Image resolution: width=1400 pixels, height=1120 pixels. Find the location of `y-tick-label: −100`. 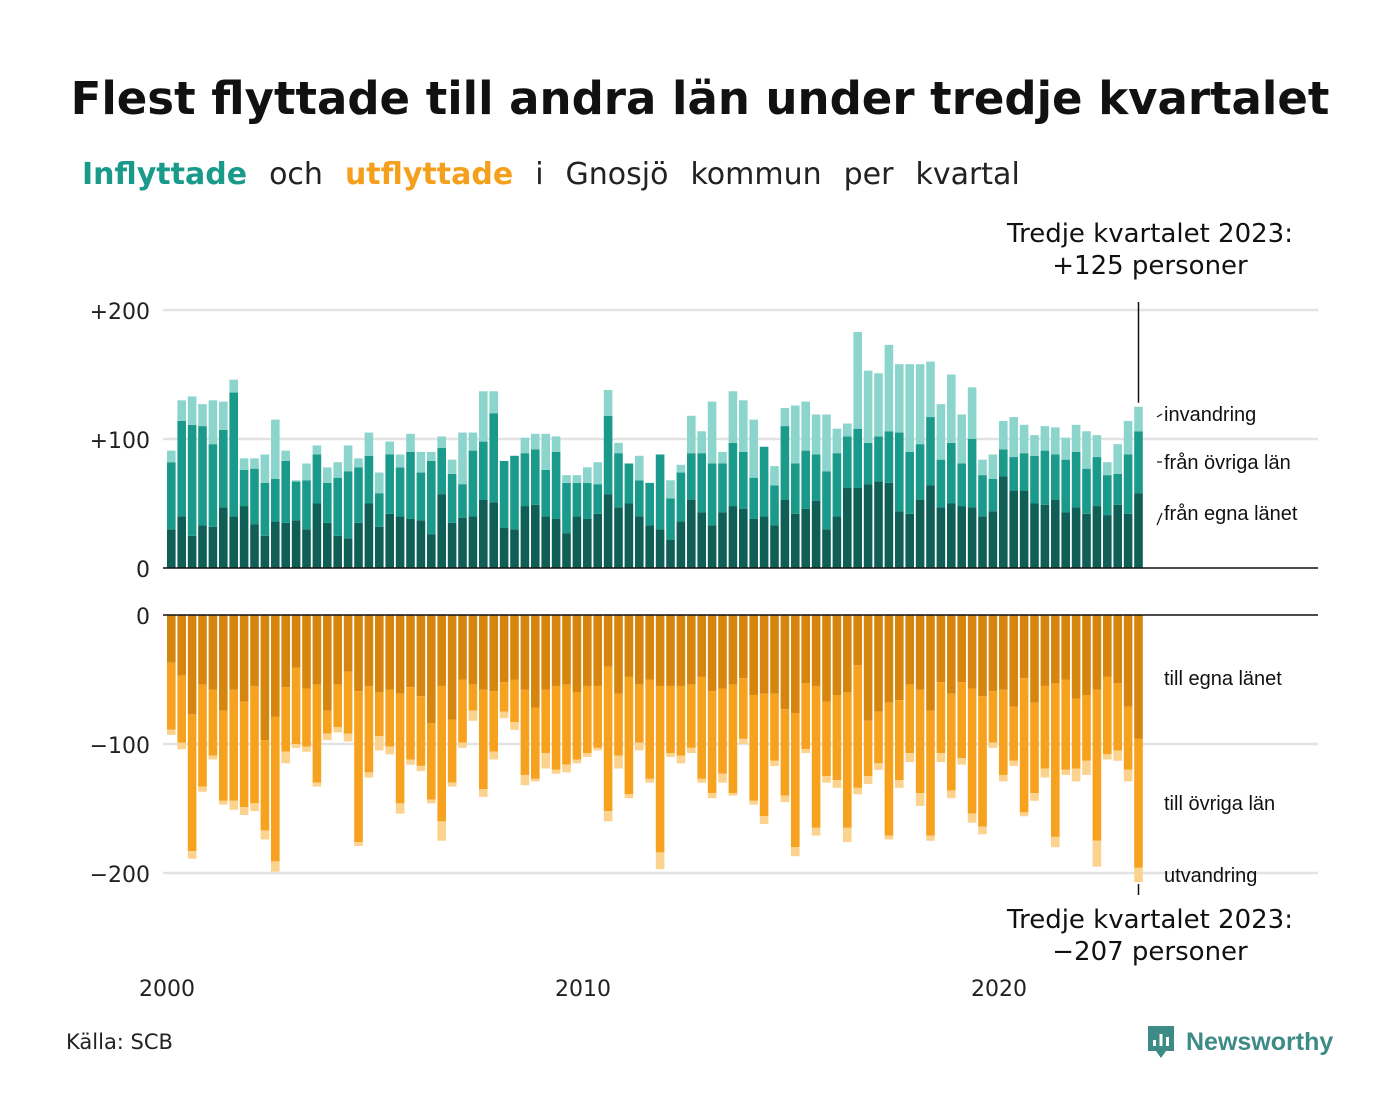

y-tick-label: −100 is located at coordinates (120, 746).